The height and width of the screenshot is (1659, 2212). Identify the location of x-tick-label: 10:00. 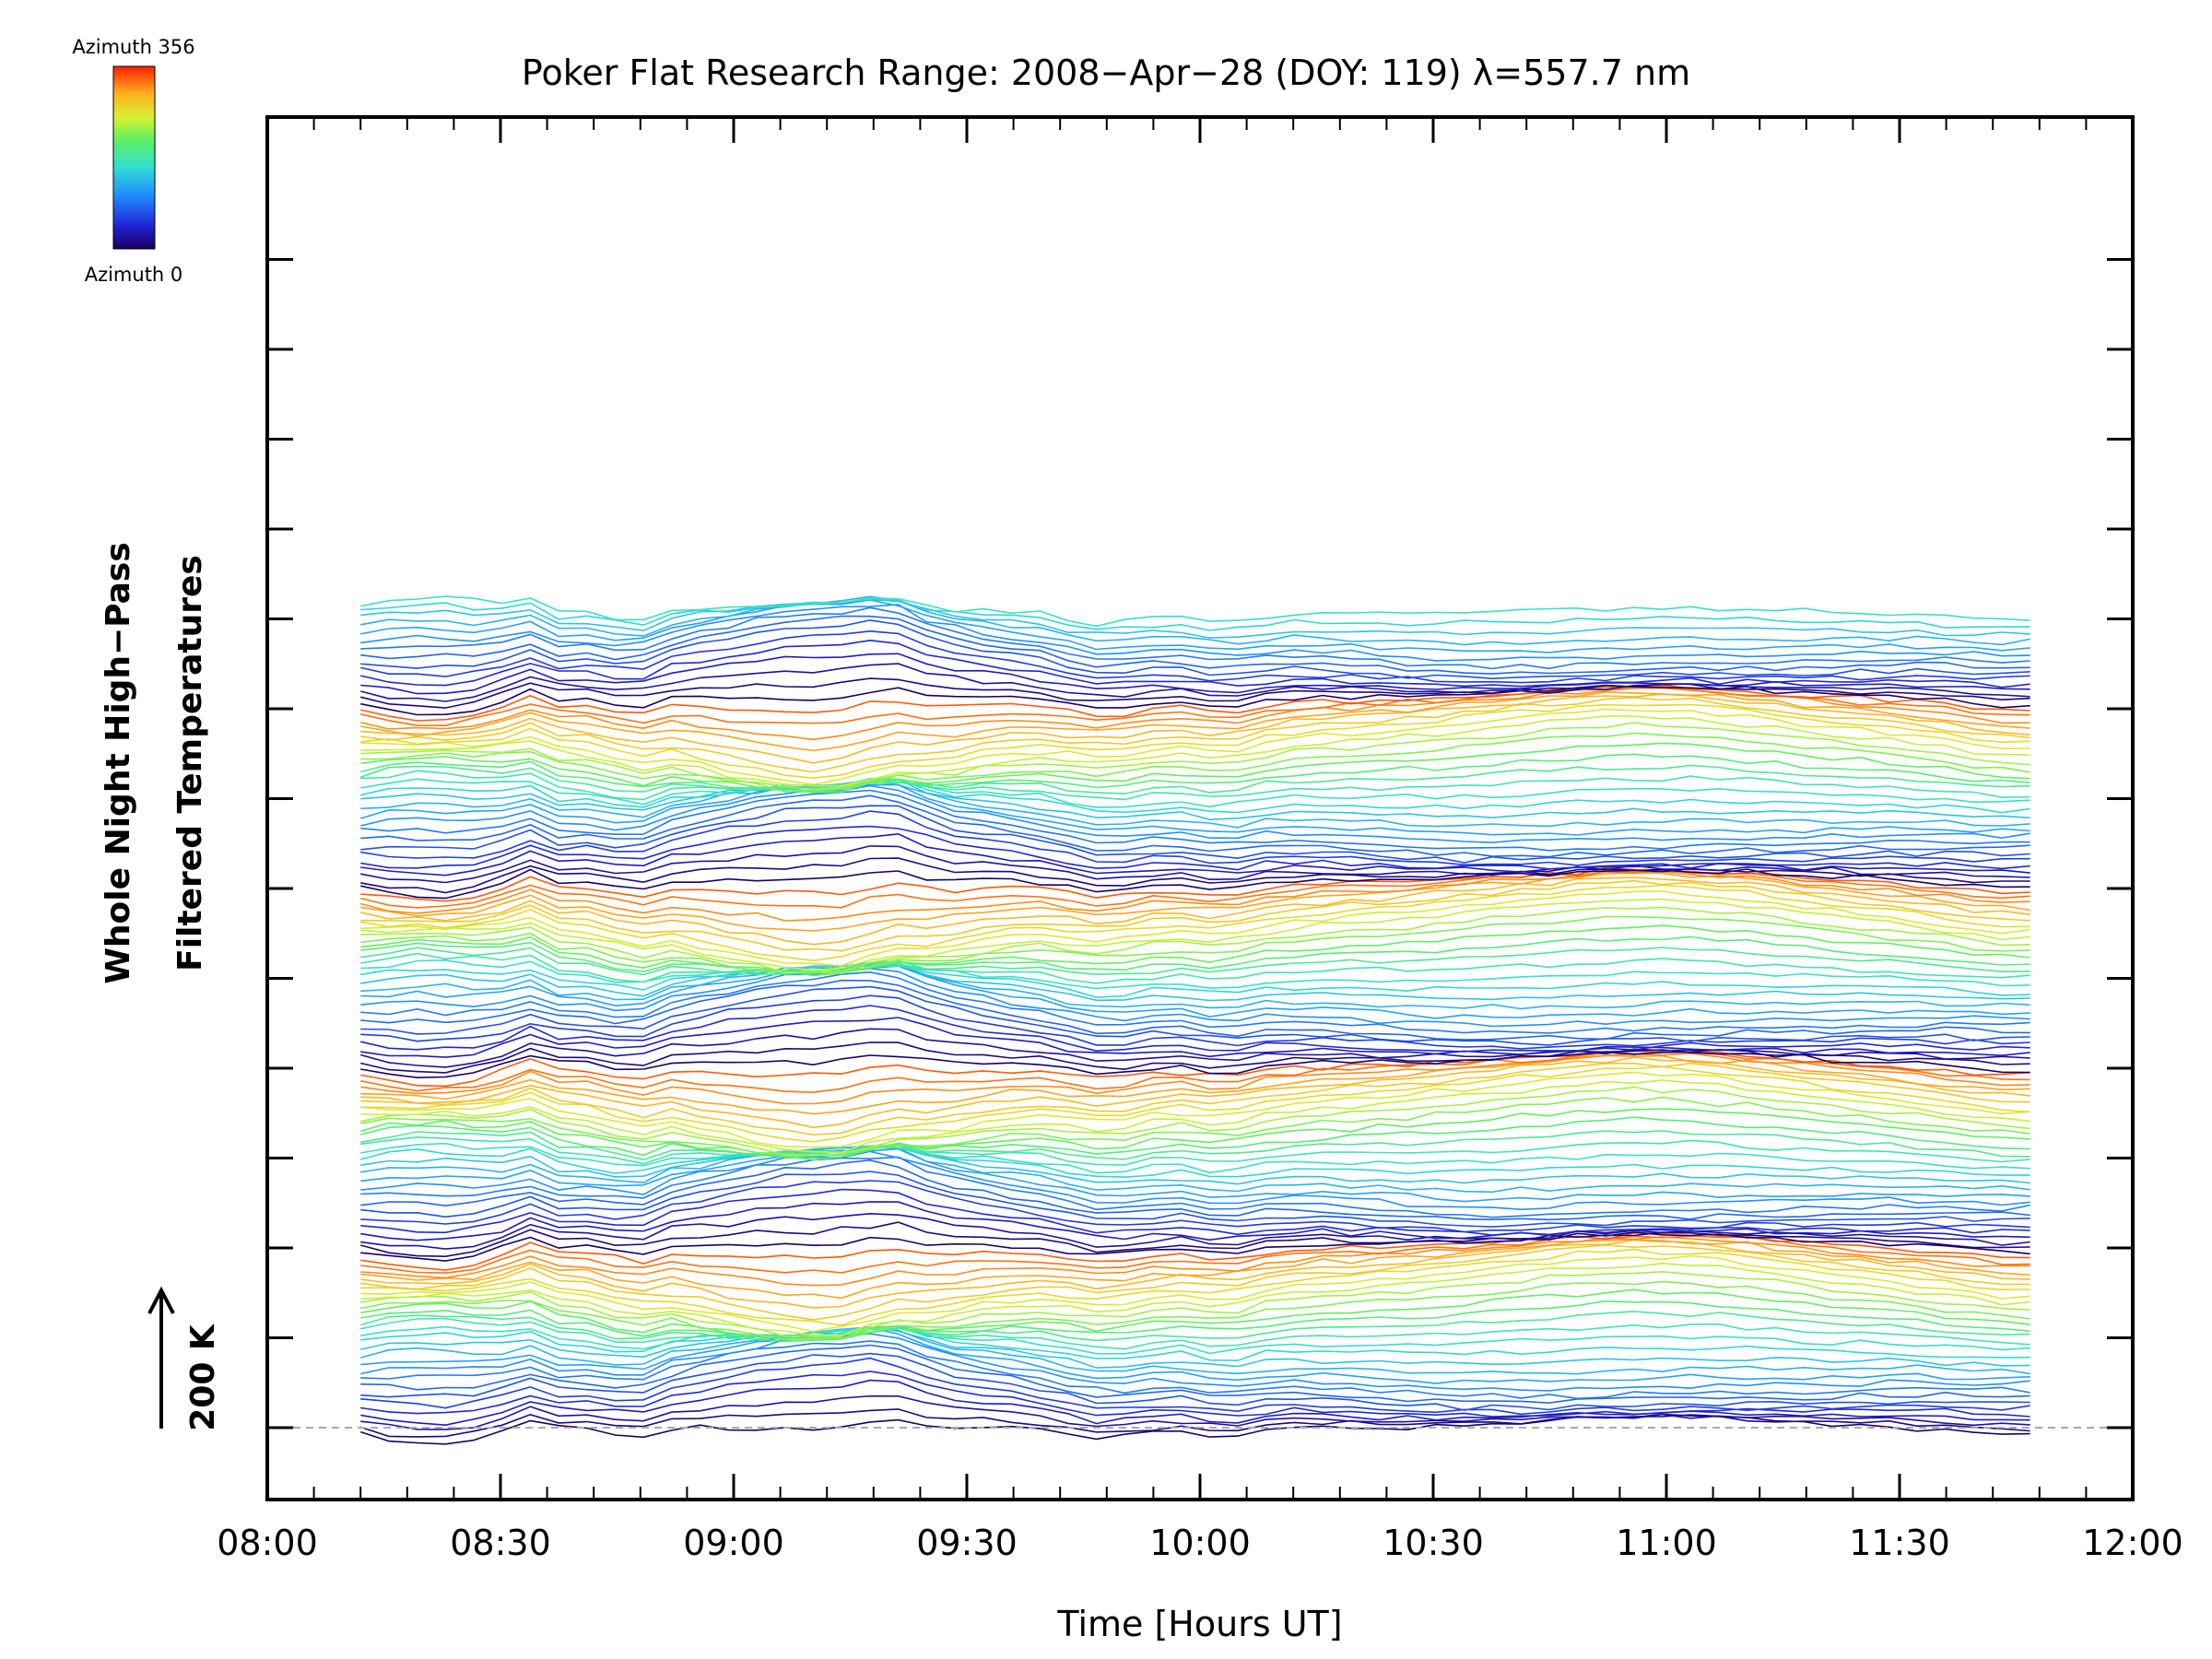
(1200, 1543).